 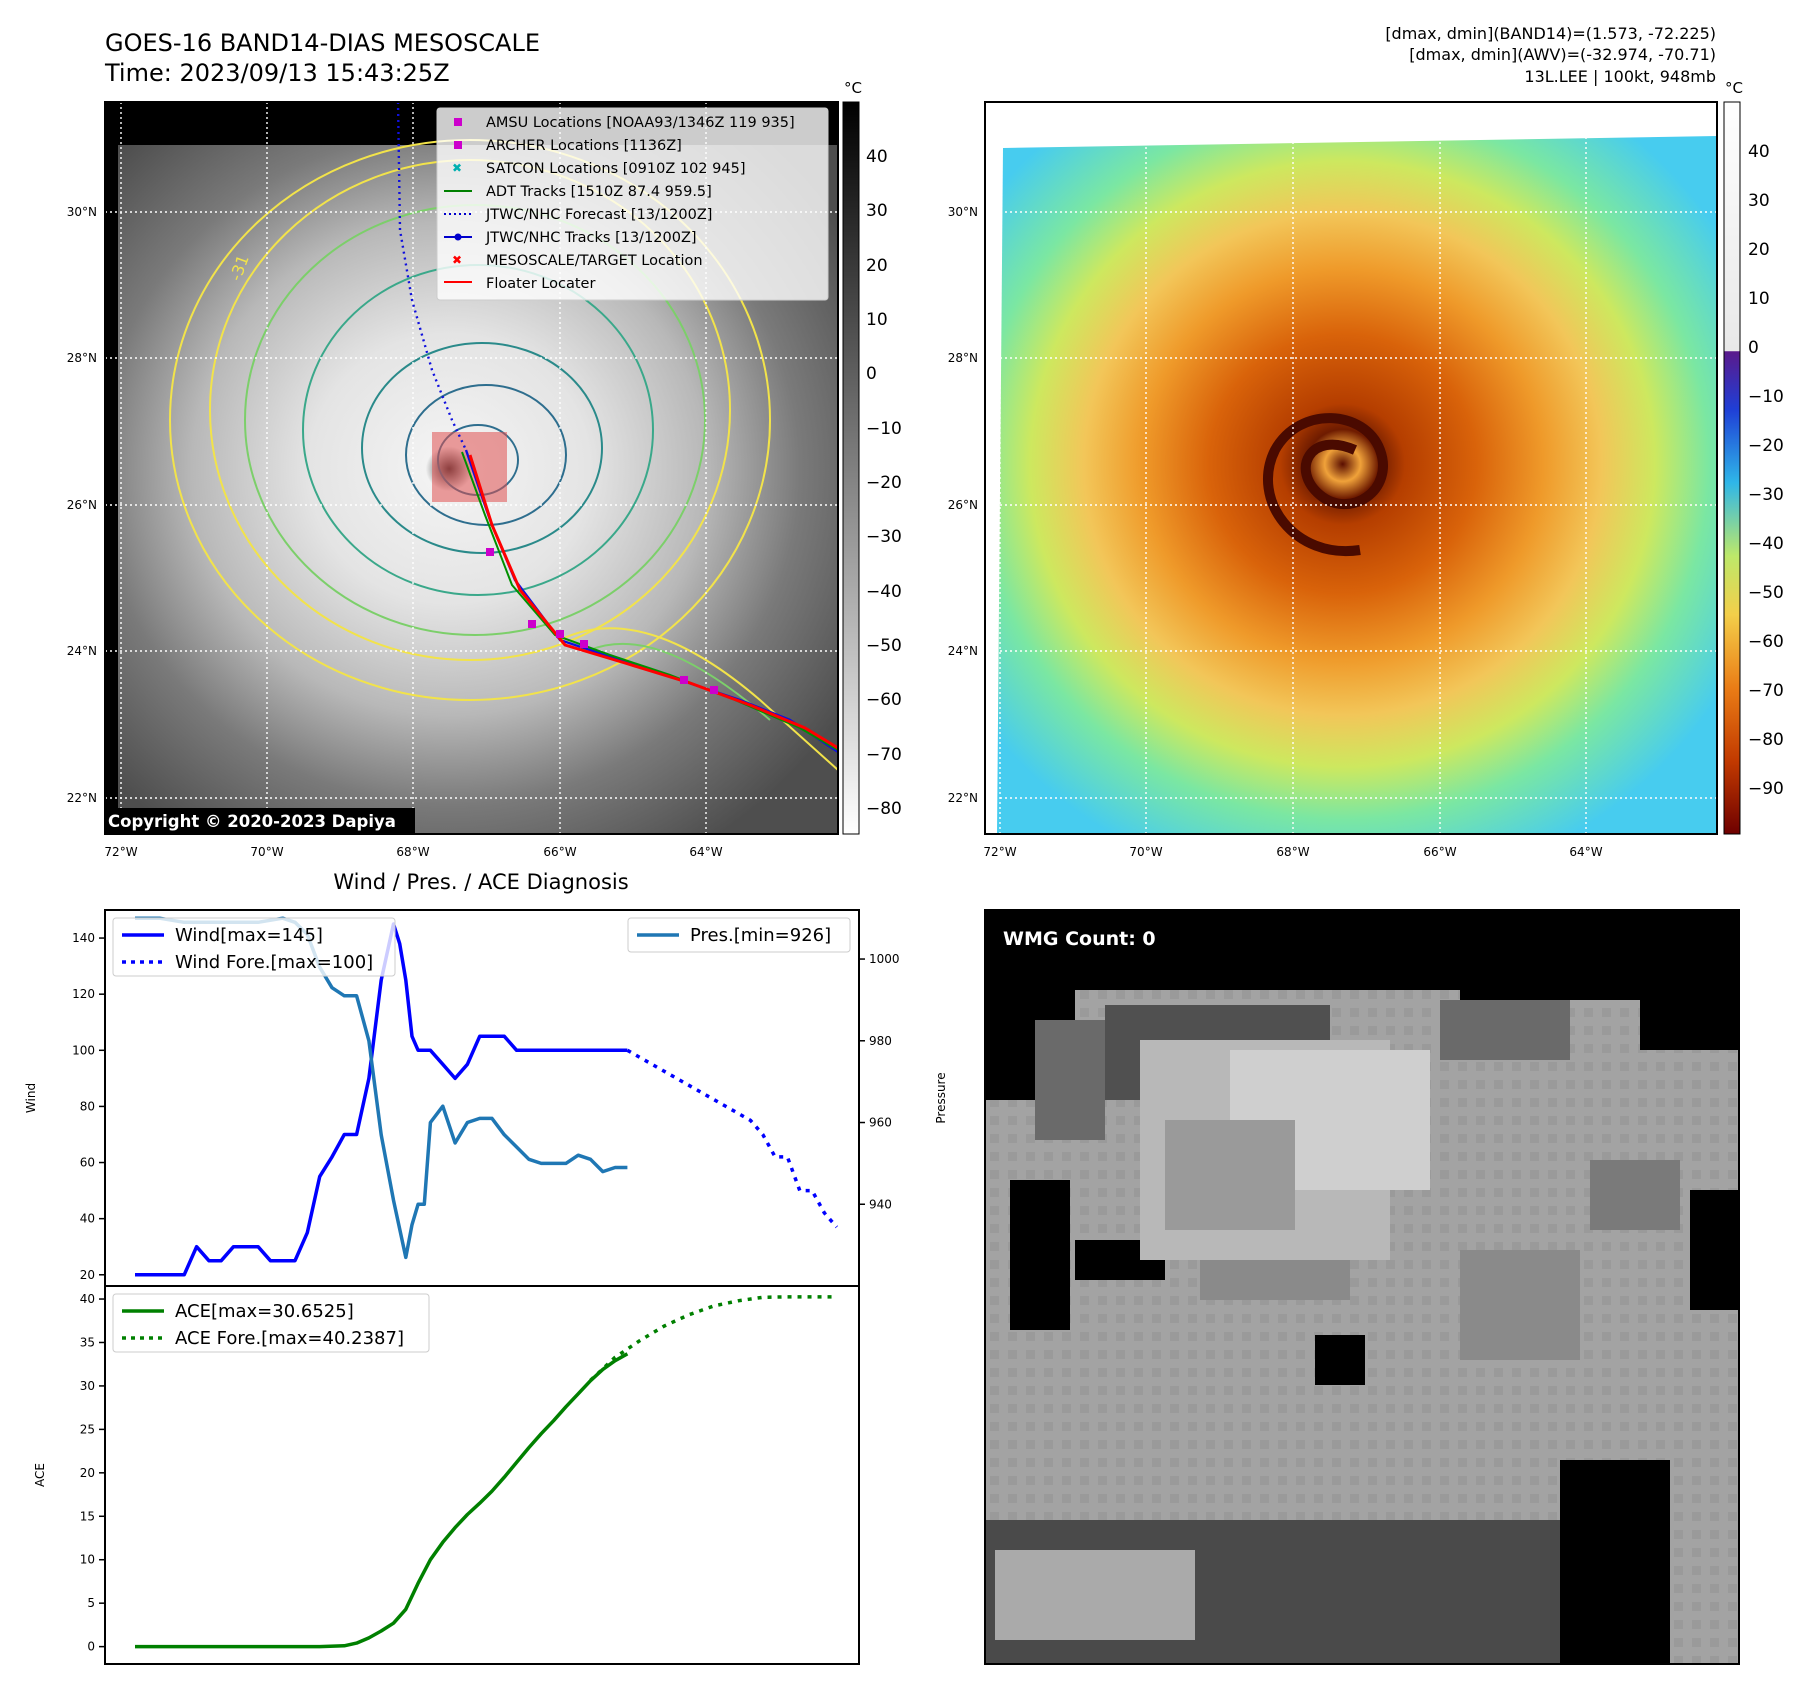 What do you see at coordinates (469, 467) in the screenshot?
I see `mesoscale-target-box` at bounding box center [469, 467].